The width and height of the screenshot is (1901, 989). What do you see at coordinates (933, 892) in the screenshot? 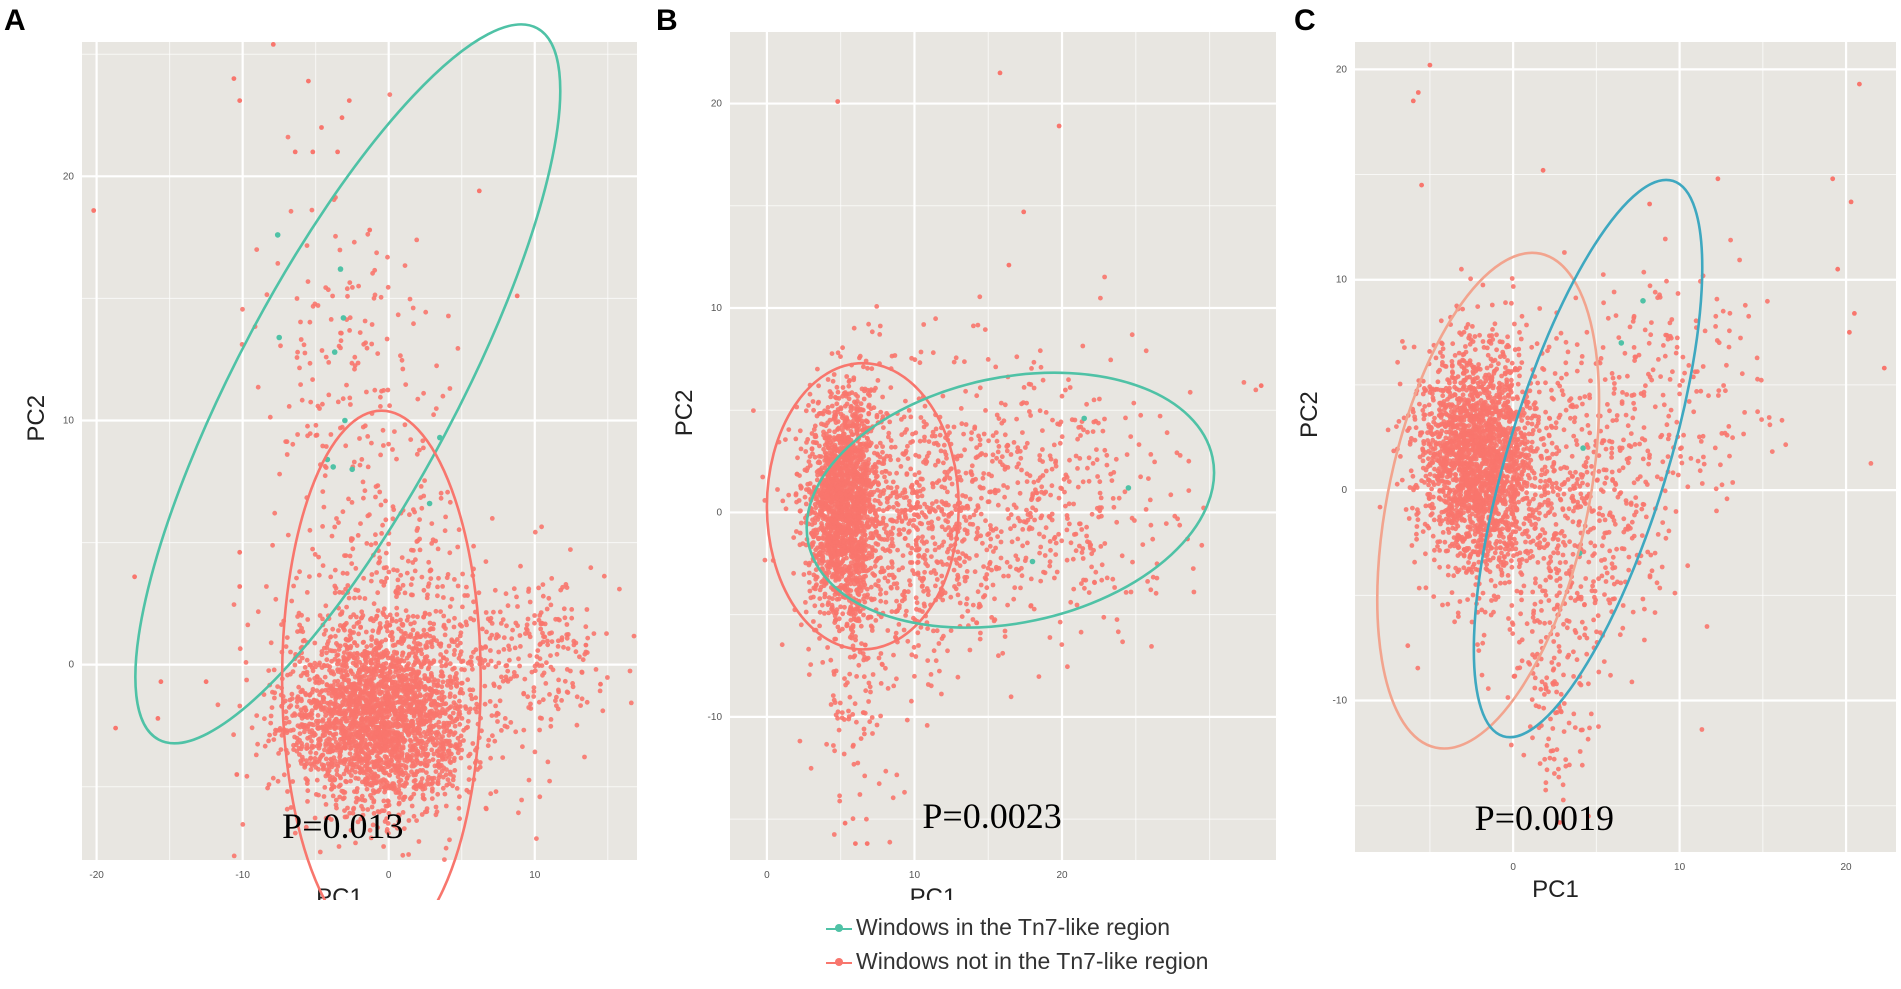
I see `x-axis-title: PC1` at bounding box center [933, 892].